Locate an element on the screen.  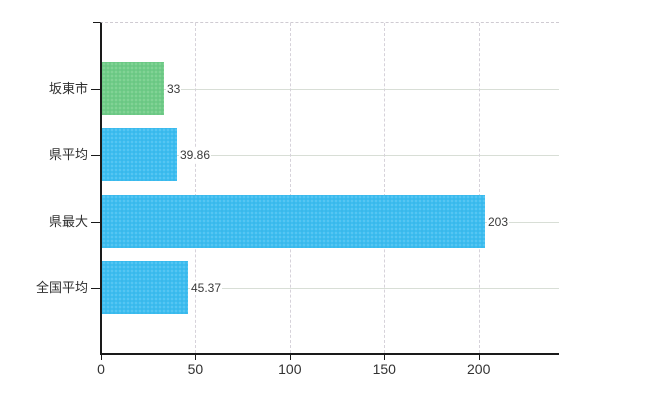
bar-value-label: 45.37 is located at coordinates (206, 287).